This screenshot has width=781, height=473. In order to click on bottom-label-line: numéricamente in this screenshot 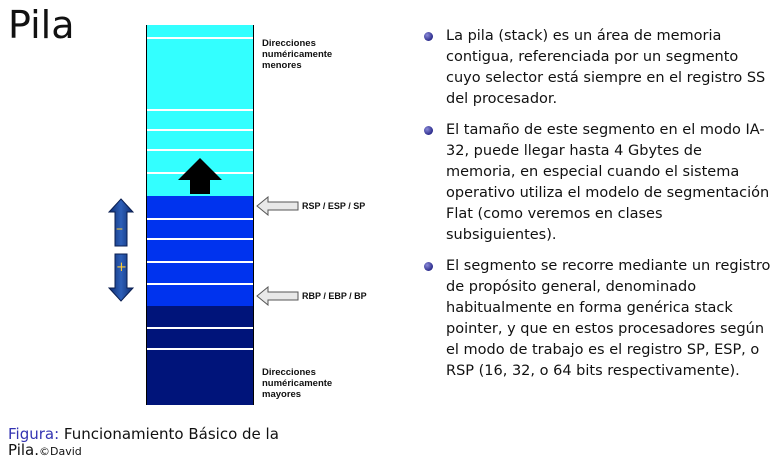, I will do `click(297, 383)`.